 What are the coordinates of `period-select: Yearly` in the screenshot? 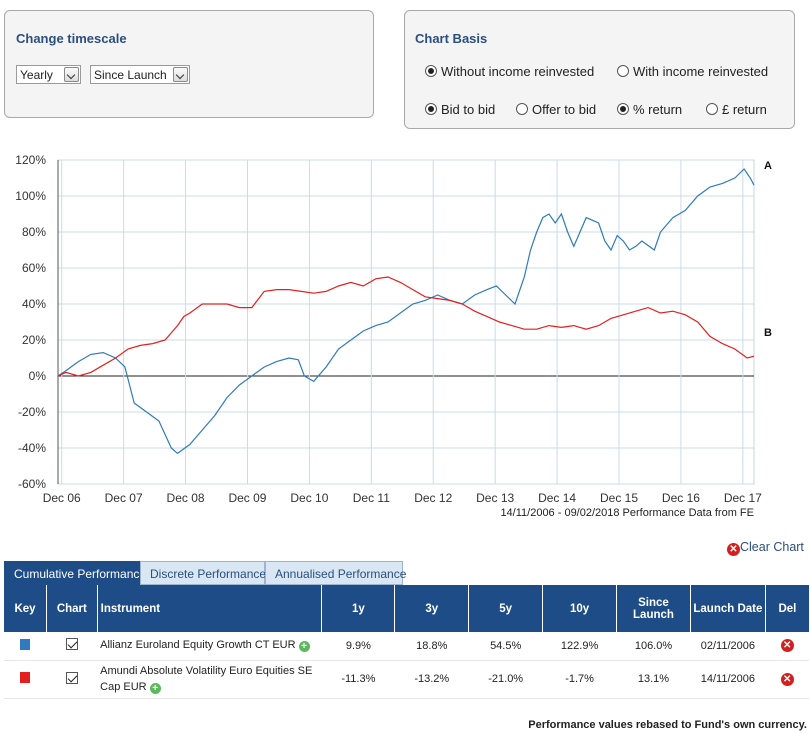 It's located at (48, 74).